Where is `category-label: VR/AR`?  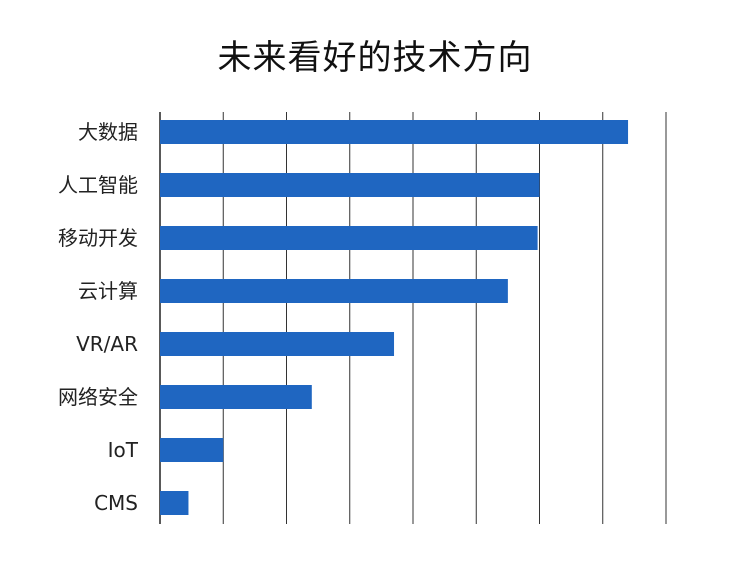
category-label: VR/AR is located at coordinates (107, 344).